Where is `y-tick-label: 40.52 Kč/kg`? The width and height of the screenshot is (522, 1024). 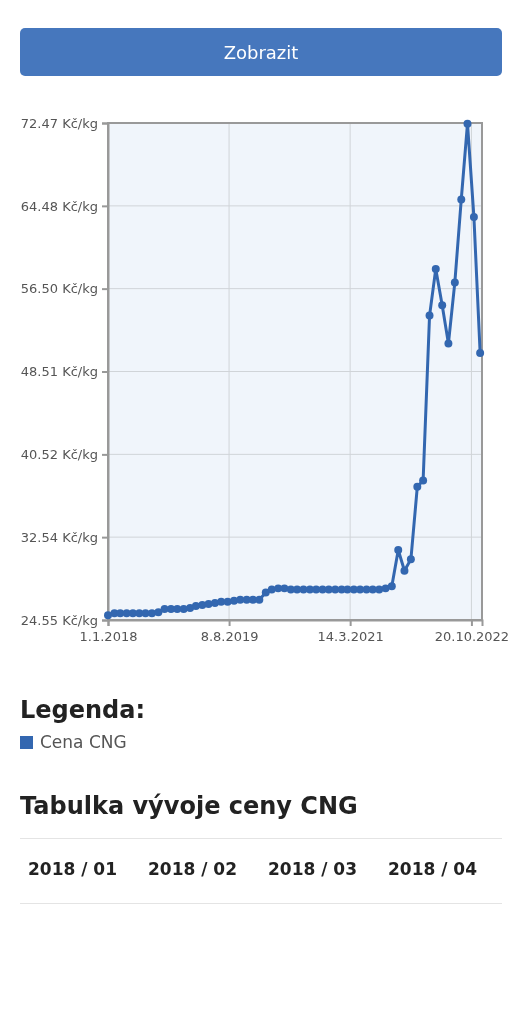
y-tick-label: 40.52 Kč/kg is located at coordinates (59, 455).